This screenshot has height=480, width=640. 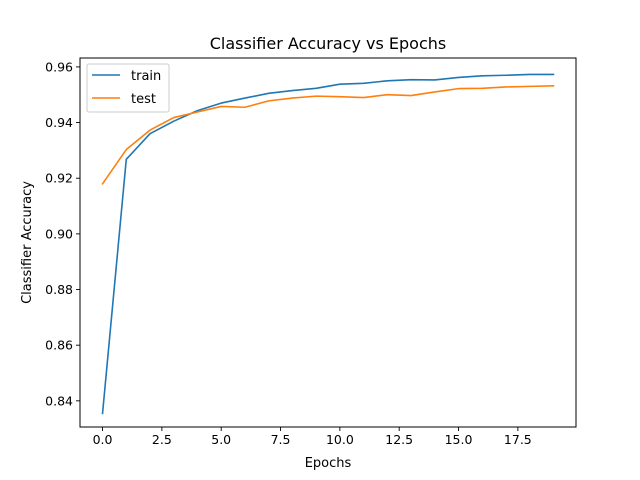 I want to click on legend-entries: train test, so click(x=126, y=88).